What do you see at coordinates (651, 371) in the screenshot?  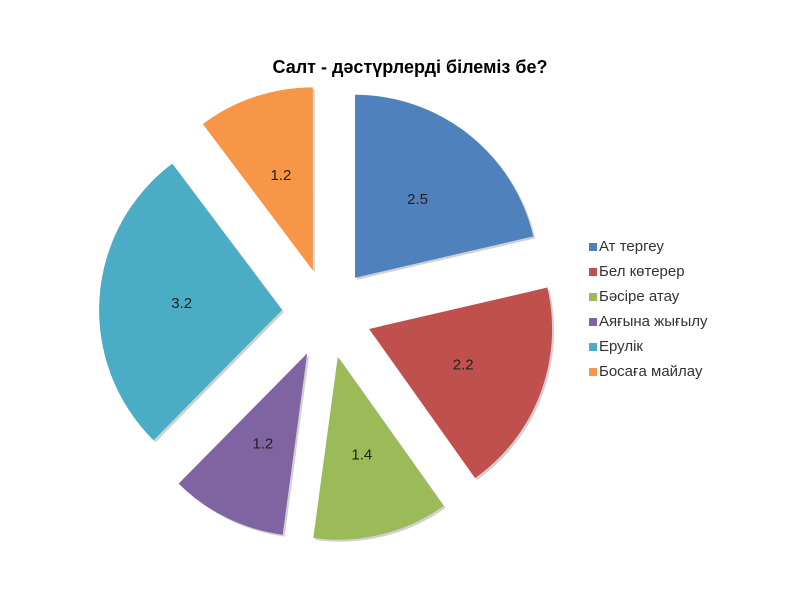 I see `legend-label-6: Босаға майлау` at bounding box center [651, 371].